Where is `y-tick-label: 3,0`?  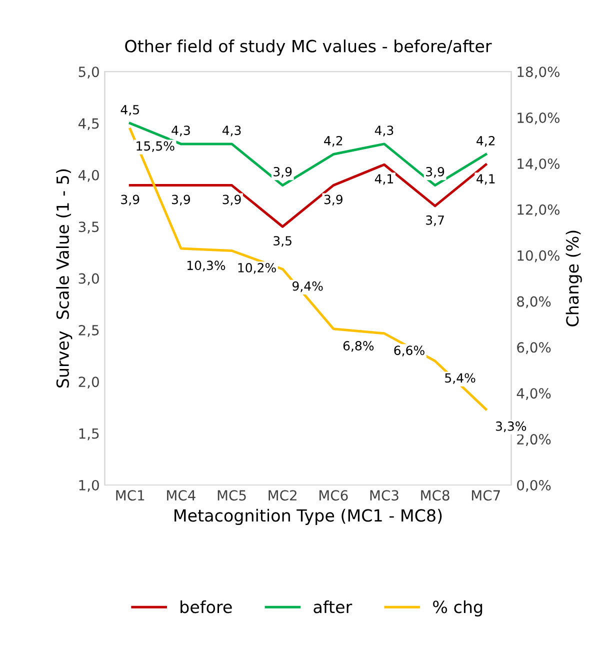 y-tick-label: 3,0 is located at coordinates (88, 279).